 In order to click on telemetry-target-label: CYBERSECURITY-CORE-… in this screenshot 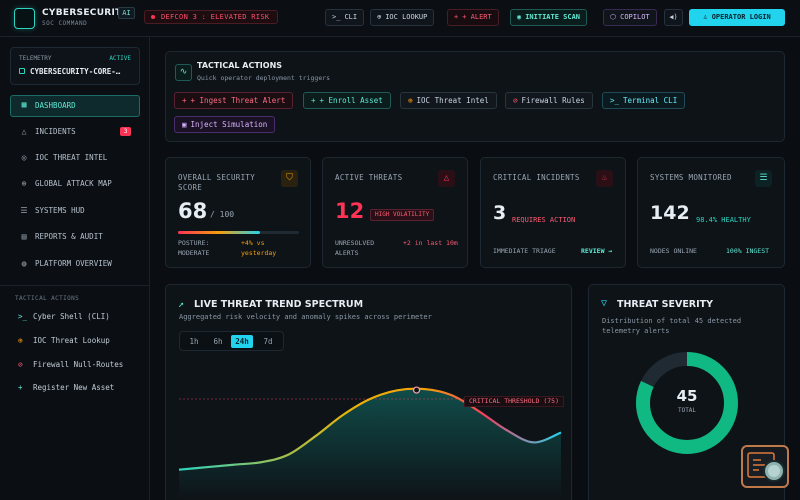, I will do `click(75, 71)`.